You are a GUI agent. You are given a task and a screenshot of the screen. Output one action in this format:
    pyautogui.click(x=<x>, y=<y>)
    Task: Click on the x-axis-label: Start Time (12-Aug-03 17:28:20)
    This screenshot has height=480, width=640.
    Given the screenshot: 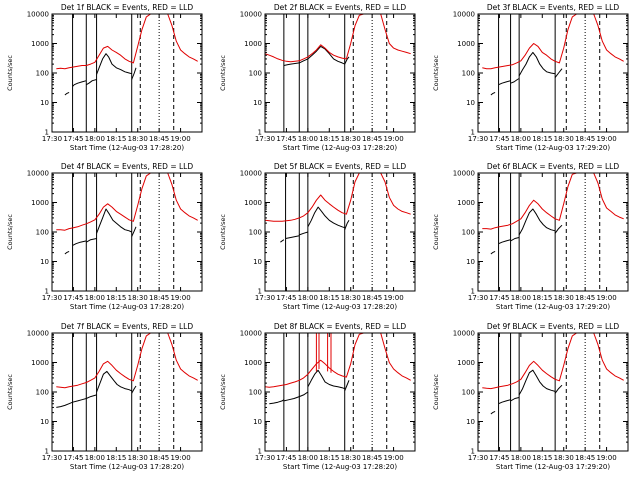 What is the action you would take?
    pyautogui.click(x=340, y=467)
    